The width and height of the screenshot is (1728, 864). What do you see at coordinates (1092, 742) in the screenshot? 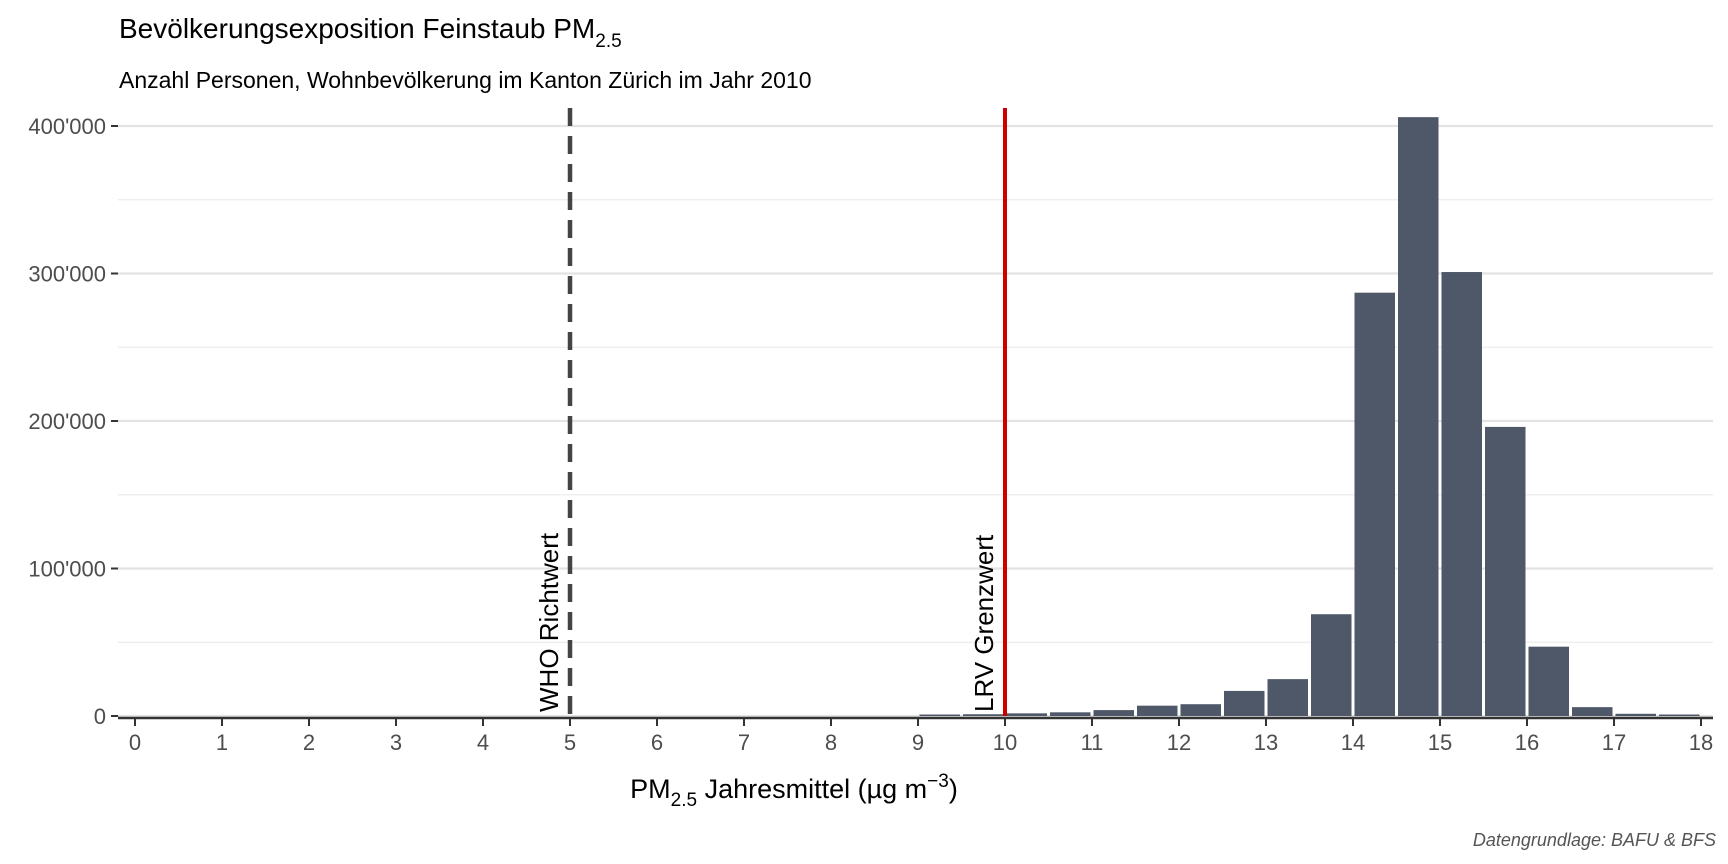
I see `x-tick-label: 11` at bounding box center [1092, 742].